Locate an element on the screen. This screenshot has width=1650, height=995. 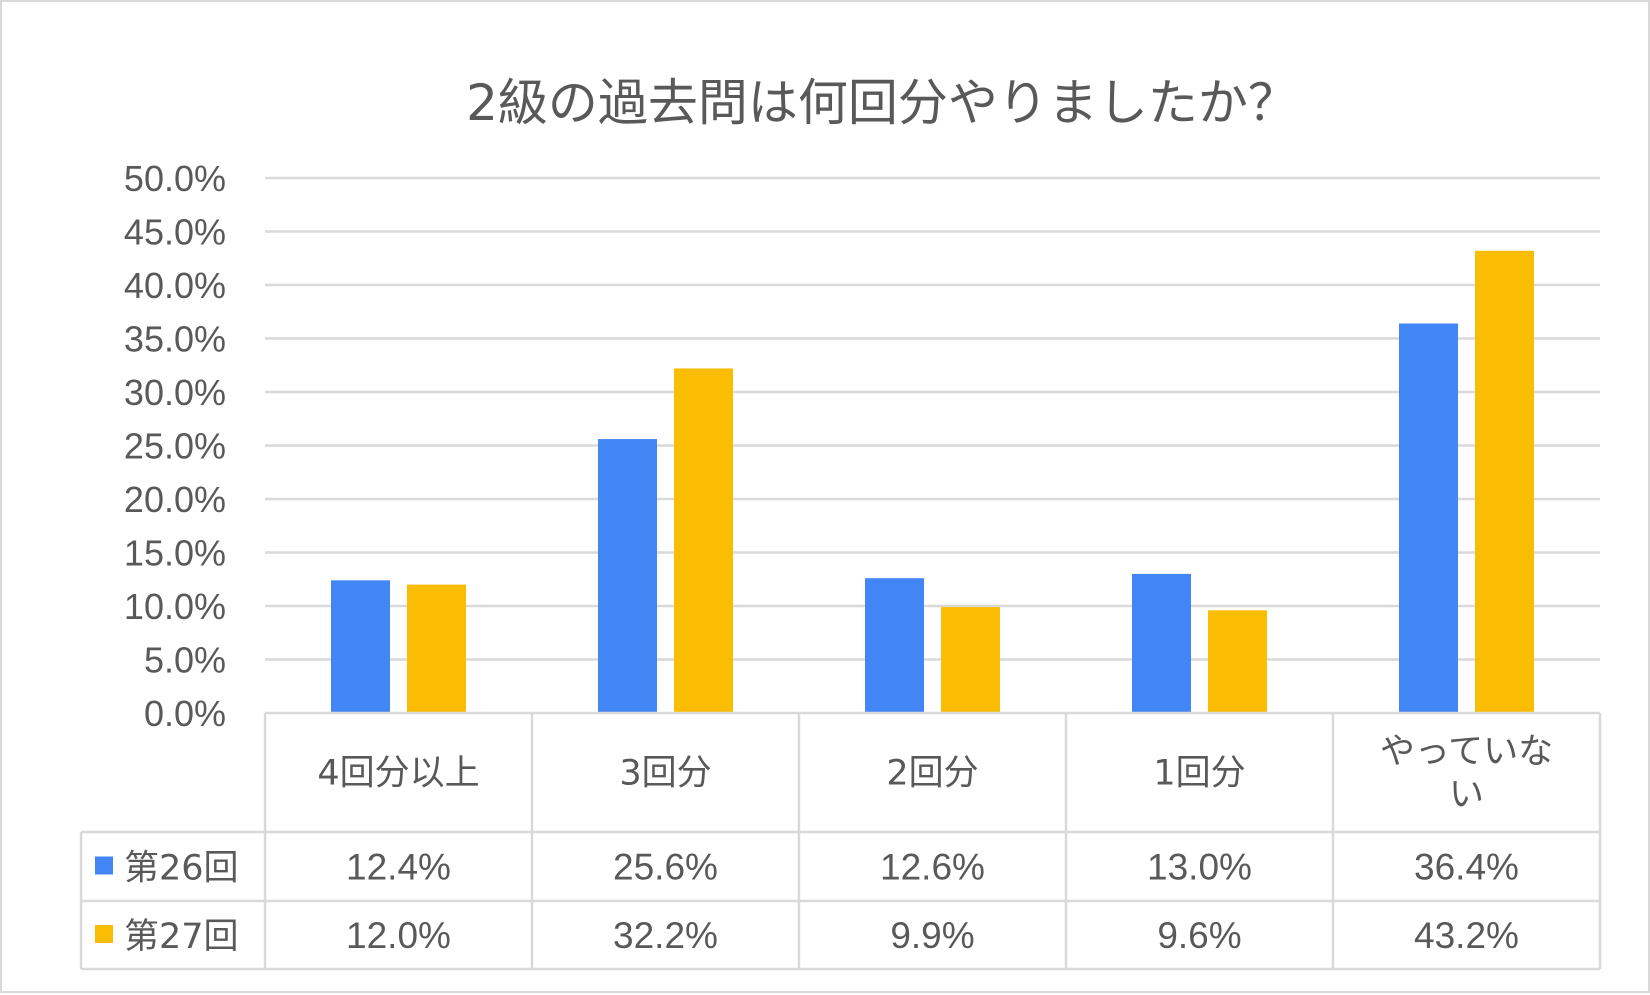
y-tick-label: 25.0% is located at coordinates (175, 446).